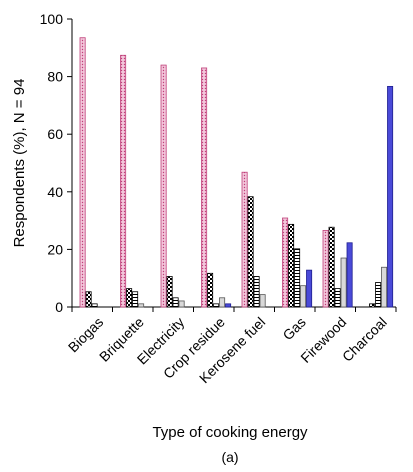  I want to click on x-tick-label: Charcoal, so click(364, 339).